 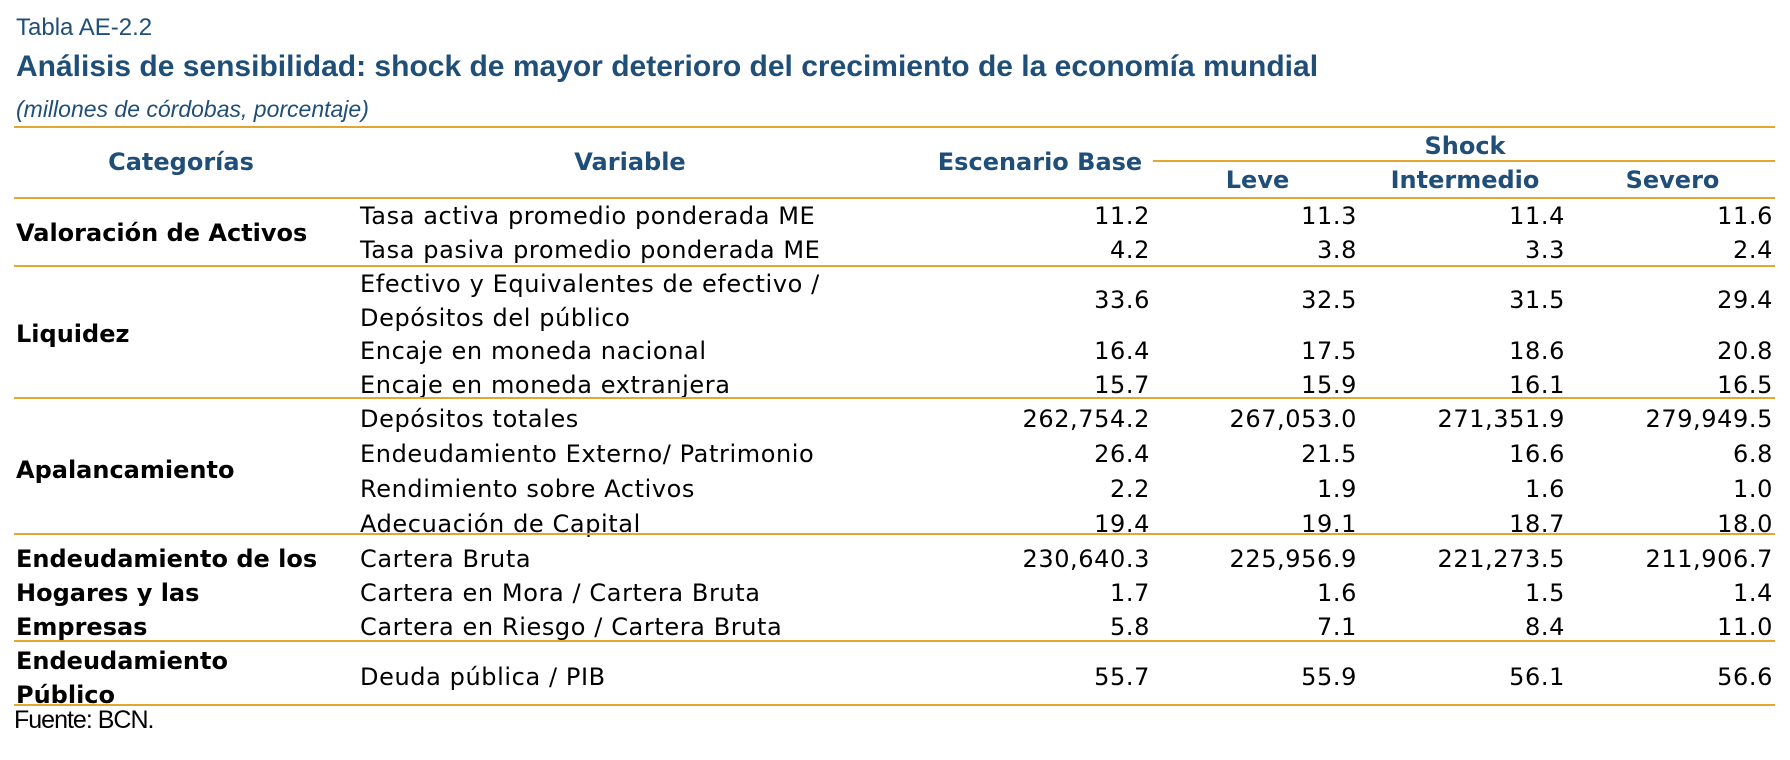 What do you see at coordinates (588, 216) in the screenshot?
I see `variable-cell: Tasa activa promedio ponderada ME` at bounding box center [588, 216].